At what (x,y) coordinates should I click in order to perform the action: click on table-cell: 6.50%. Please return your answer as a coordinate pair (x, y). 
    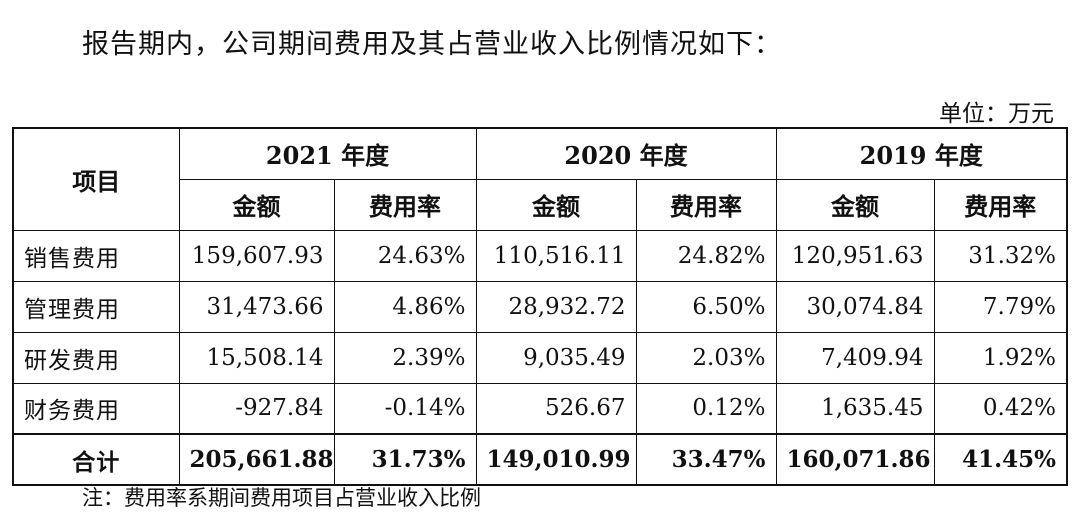
    Looking at the image, I should click on (706, 306).